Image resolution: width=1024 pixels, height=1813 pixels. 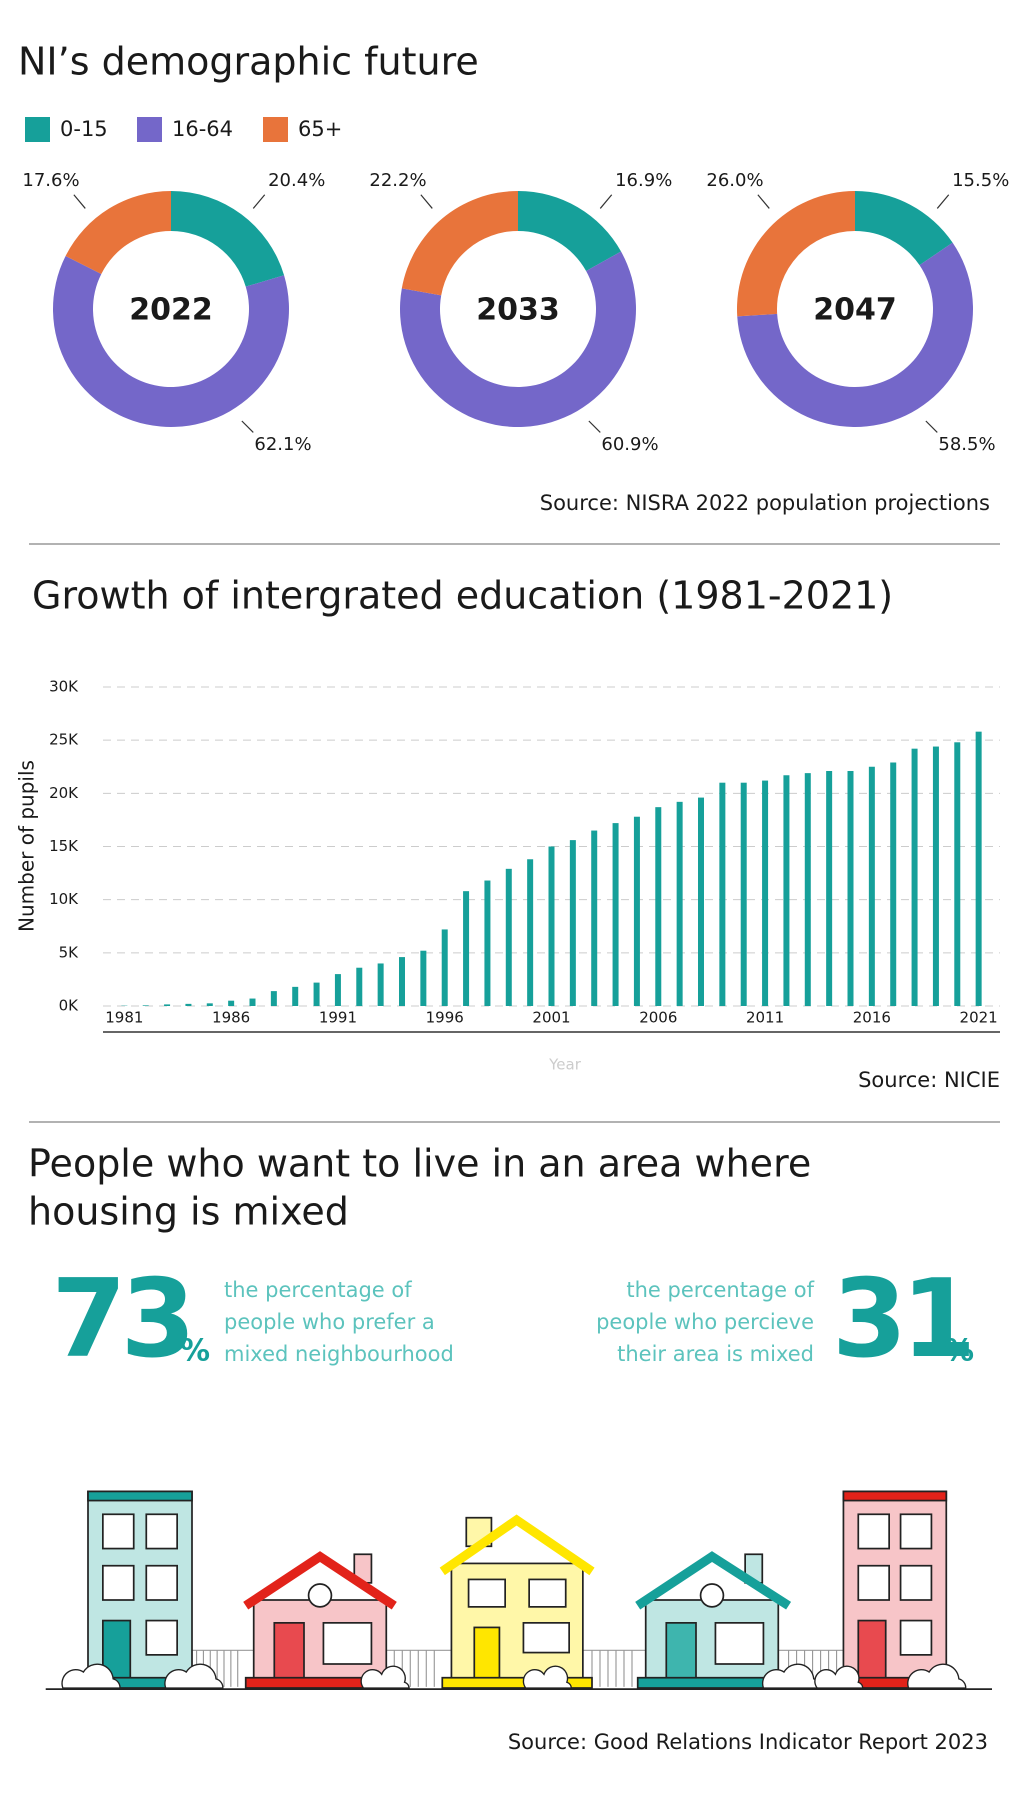 What do you see at coordinates (929, 1080) in the screenshot?
I see `source: Source: NICIE` at bounding box center [929, 1080].